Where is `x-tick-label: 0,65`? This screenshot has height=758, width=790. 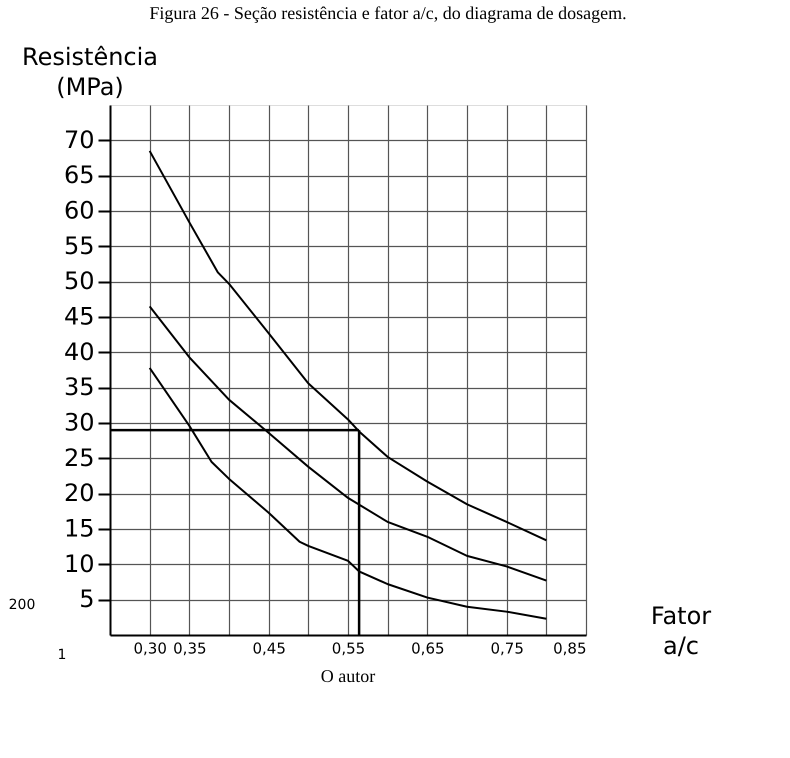
x-tick-label: 0,65 is located at coordinates (428, 649).